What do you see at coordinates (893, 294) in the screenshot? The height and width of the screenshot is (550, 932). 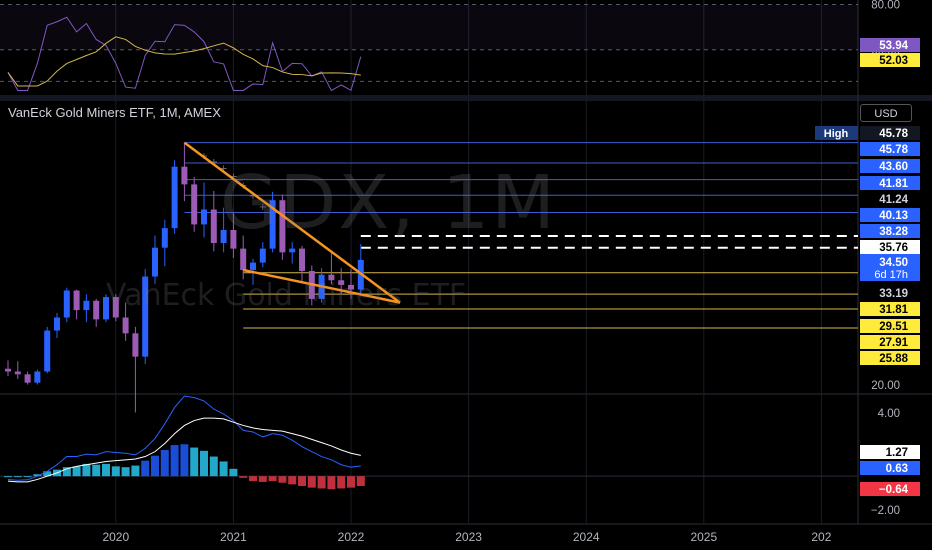 I see `price-label: 33.19` at bounding box center [893, 294].